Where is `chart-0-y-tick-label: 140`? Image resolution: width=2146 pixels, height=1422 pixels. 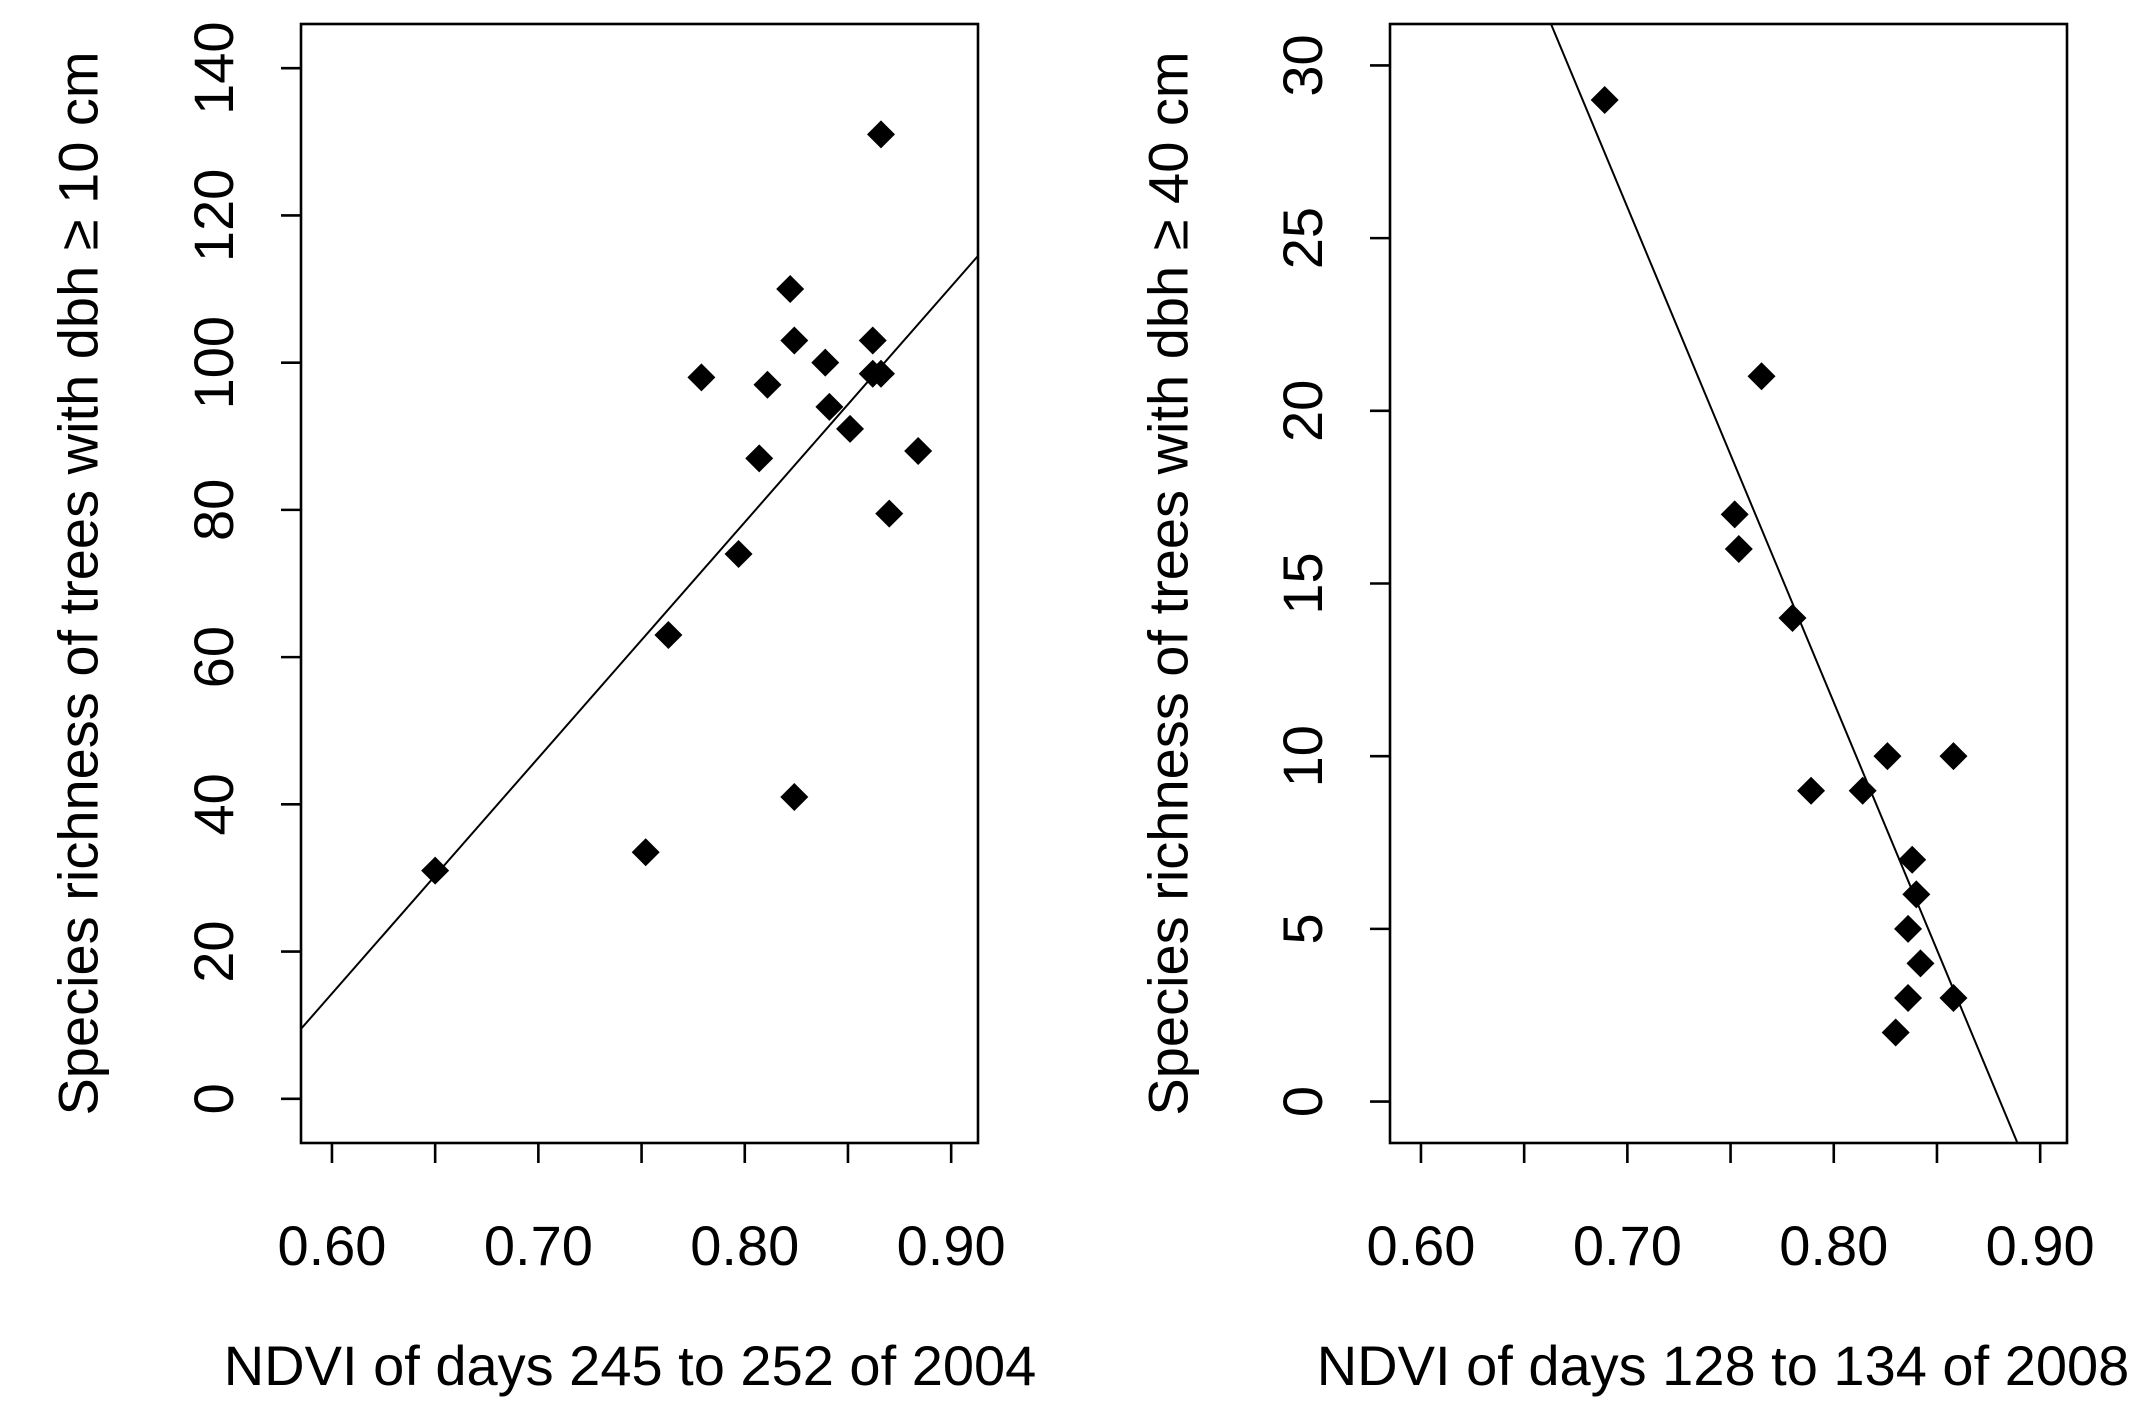
chart-0-y-tick-label: 140 is located at coordinates (213, 67).